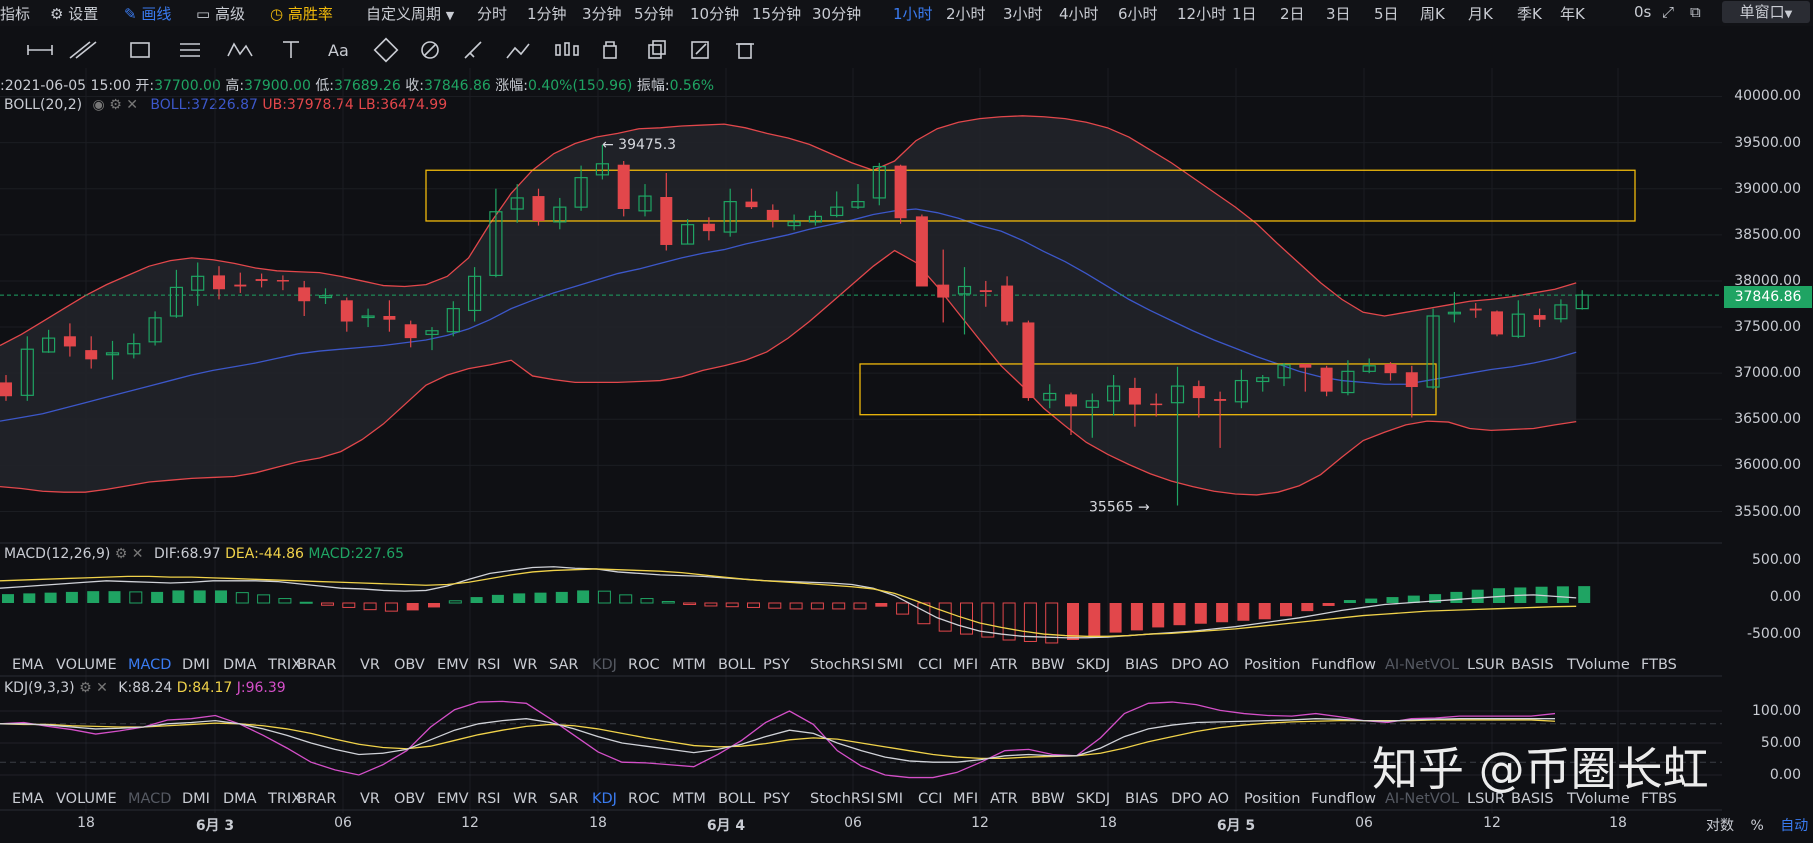 The image size is (1813, 843). What do you see at coordinates (1386, 14) in the screenshot?
I see `period-16: 5日` at bounding box center [1386, 14].